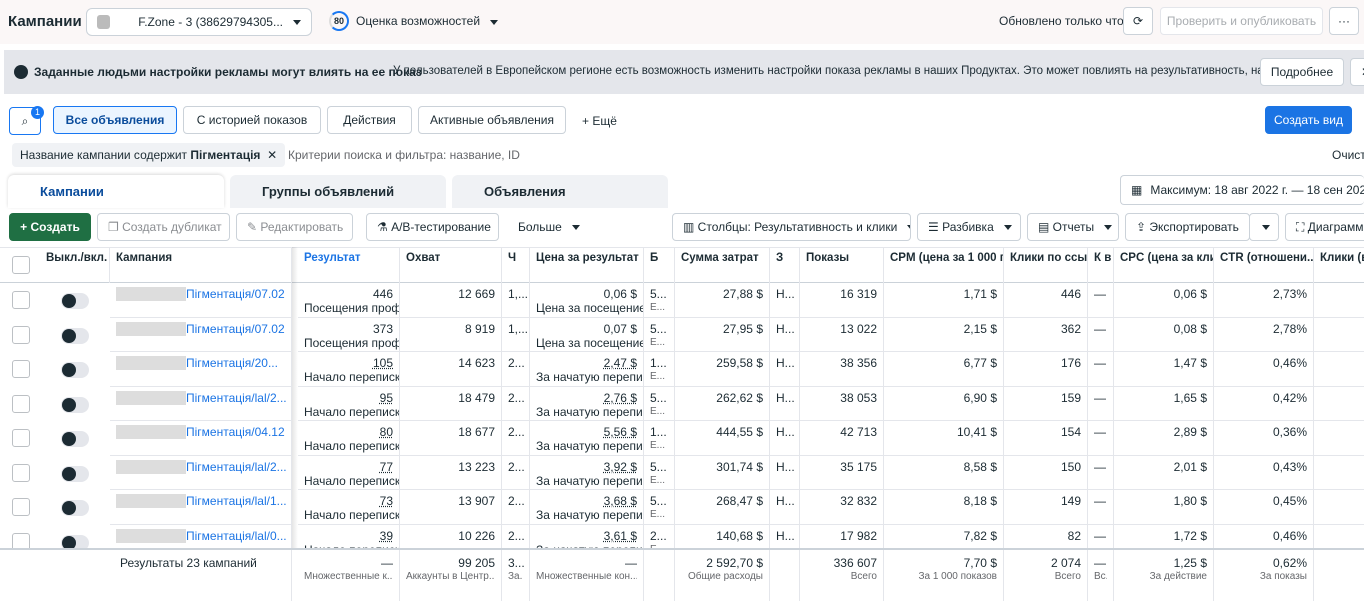 The image size is (1364, 601). Describe the element at coordinates (451, 265) in the screenshot. I see `column-header: Охват` at that location.